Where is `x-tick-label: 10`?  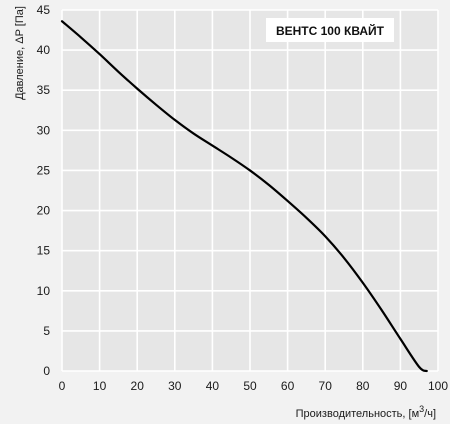
x-tick-label: 10 is located at coordinates (100, 386).